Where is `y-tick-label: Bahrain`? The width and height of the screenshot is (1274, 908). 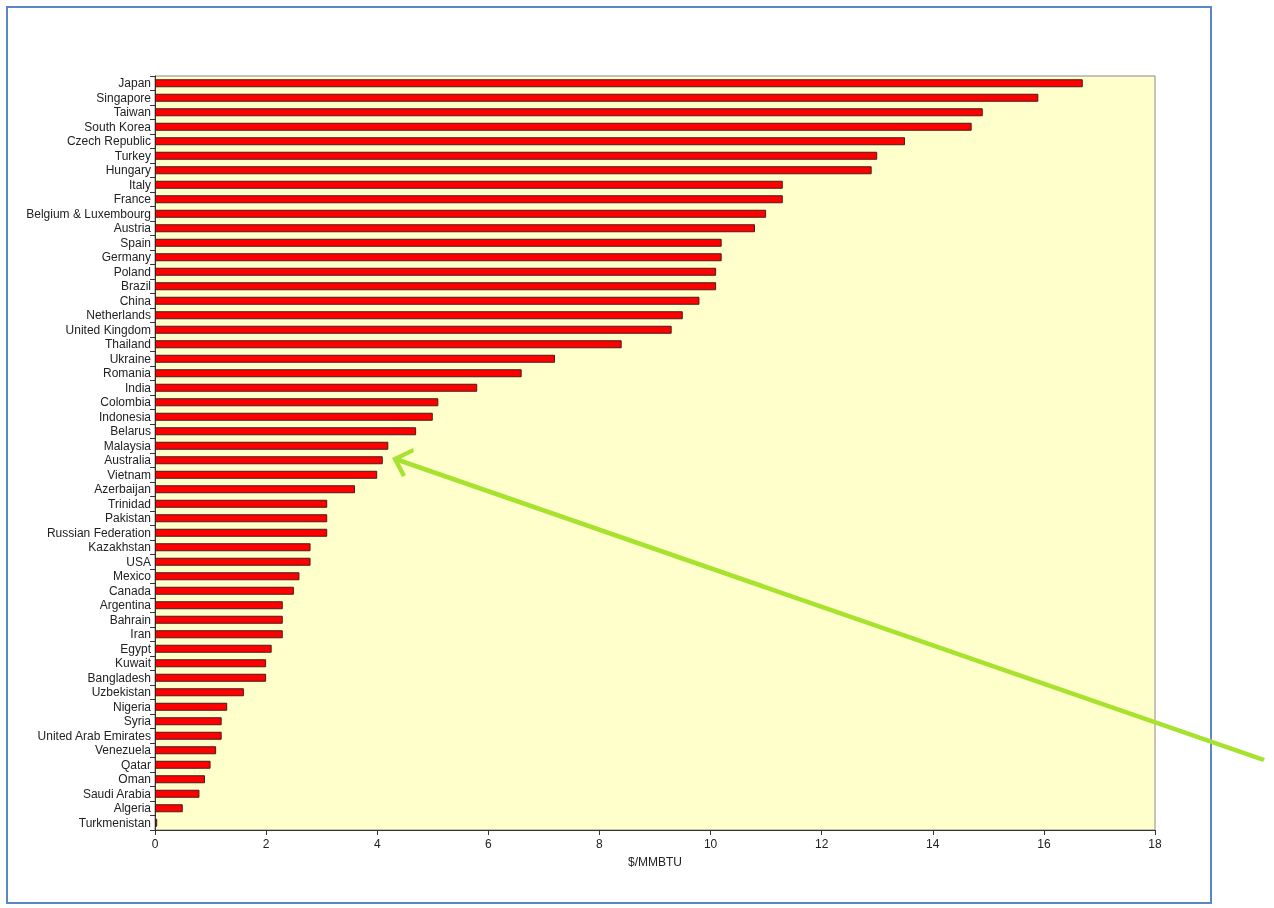
y-tick-label: Bahrain is located at coordinates (130, 619).